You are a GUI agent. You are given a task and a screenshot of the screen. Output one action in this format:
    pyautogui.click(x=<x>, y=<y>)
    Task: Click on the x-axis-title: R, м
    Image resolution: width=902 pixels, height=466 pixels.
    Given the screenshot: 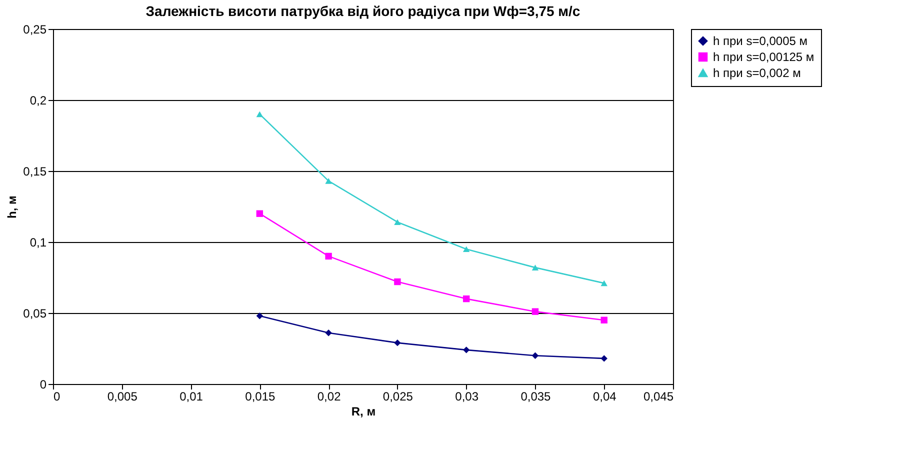 What is the action you would take?
    pyautogui.click(x=363, y=411)
    